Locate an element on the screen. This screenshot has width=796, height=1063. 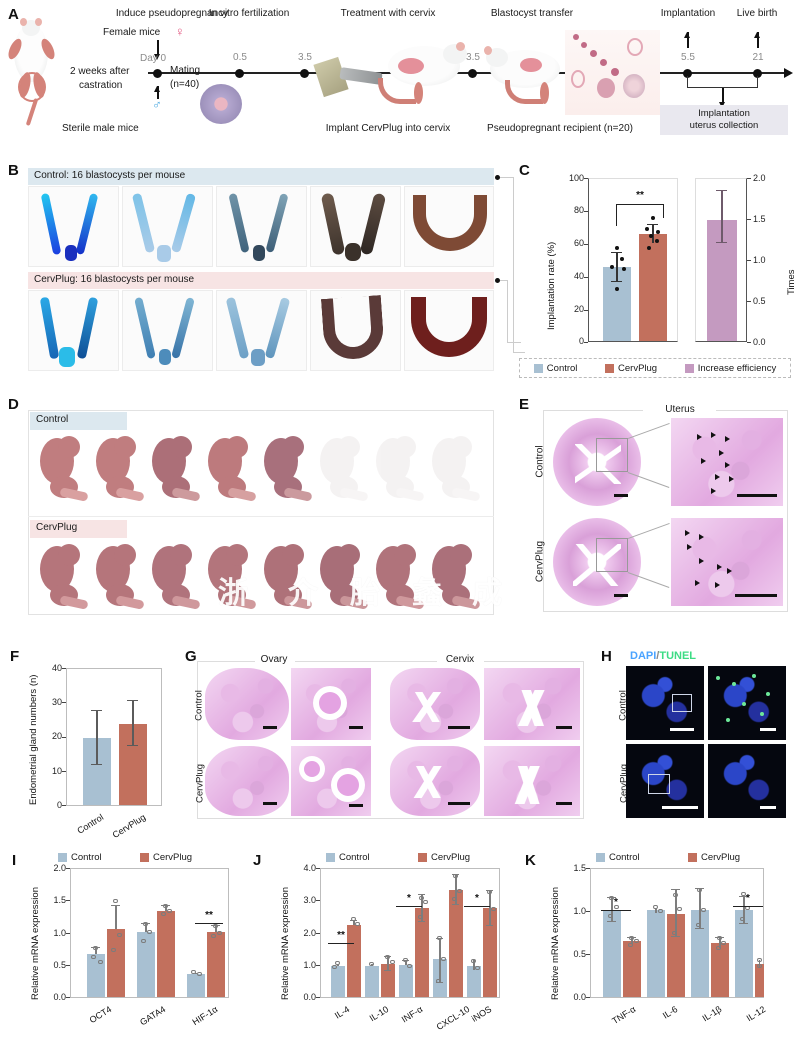
panelK-legend-swatch-cervplug is located at coordinates (692, 857).